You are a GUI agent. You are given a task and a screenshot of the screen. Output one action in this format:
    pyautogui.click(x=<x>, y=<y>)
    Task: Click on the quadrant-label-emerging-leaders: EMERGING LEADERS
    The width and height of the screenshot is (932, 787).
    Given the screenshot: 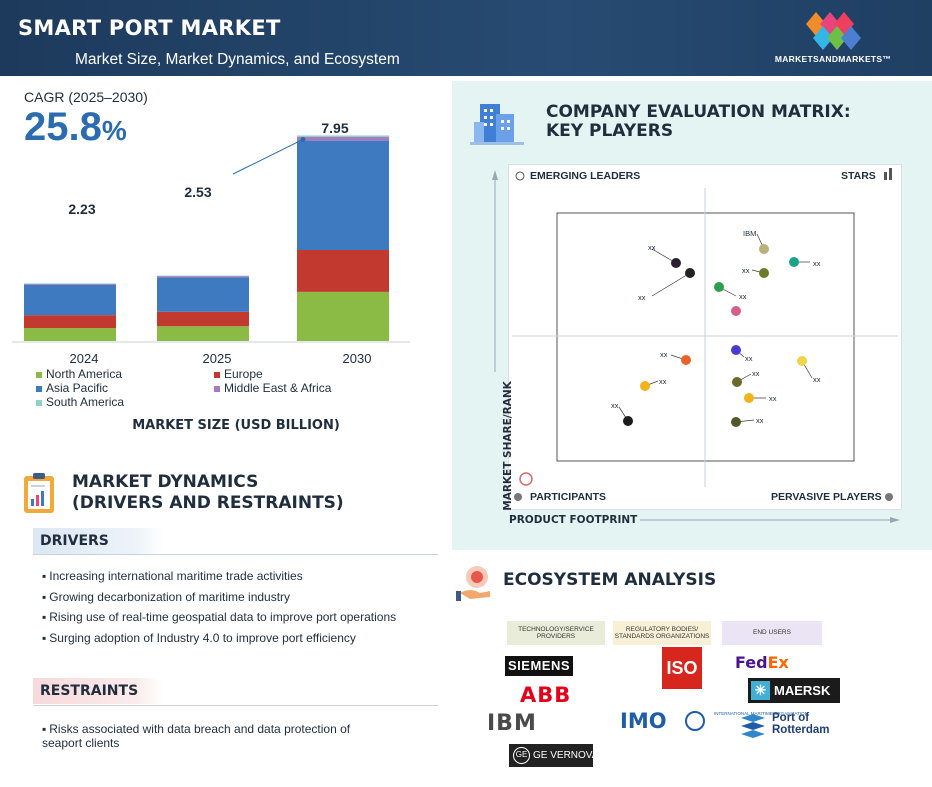 What is the action you would take?
    pyautogui.click(x=585, y=176)
    